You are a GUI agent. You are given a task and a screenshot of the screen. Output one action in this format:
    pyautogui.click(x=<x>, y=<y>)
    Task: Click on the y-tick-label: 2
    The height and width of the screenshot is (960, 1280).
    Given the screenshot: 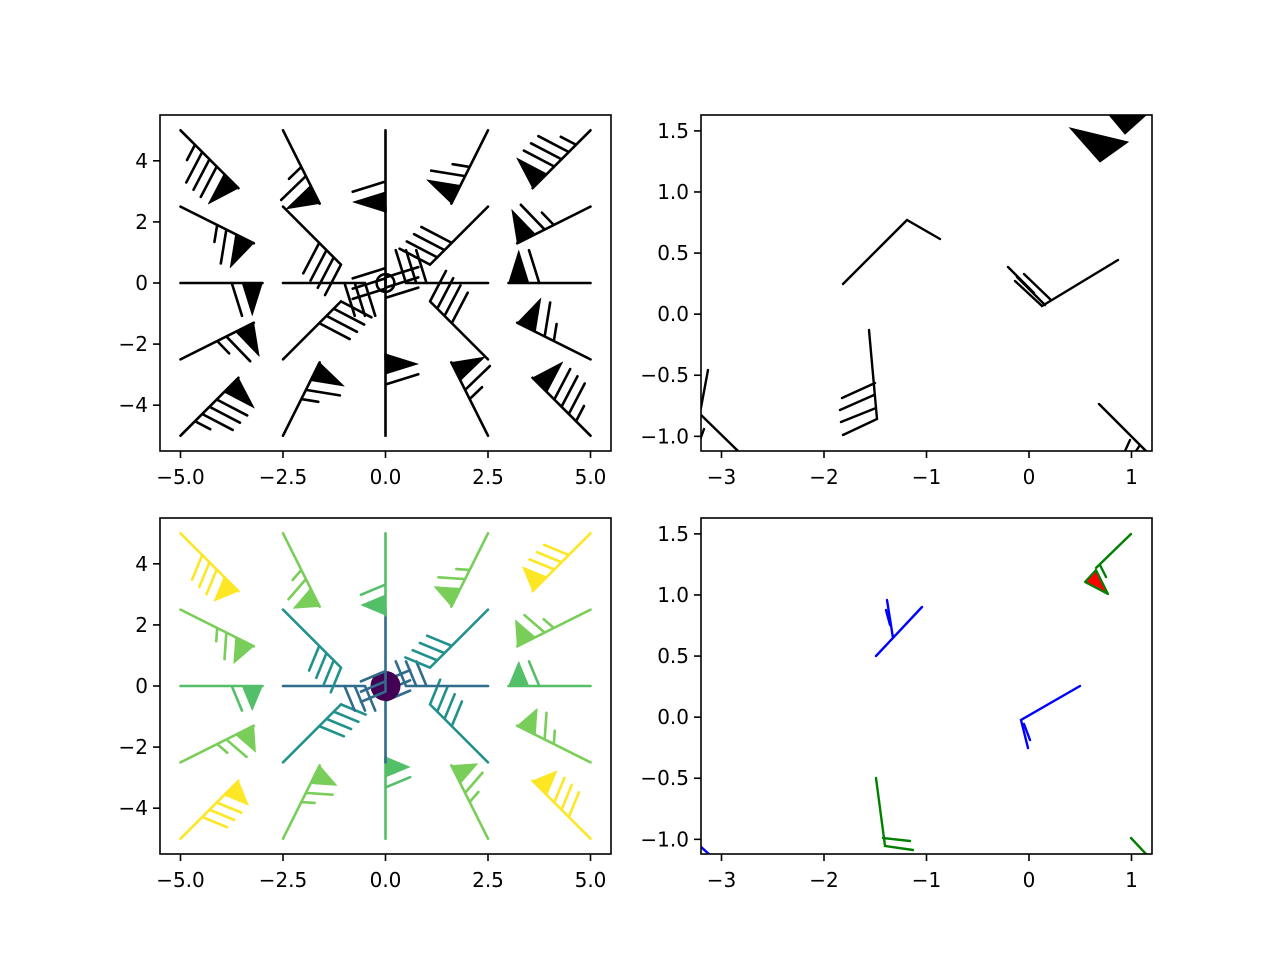 What is the action you would take?
    pyautogui.click(x=141, y=222)
    